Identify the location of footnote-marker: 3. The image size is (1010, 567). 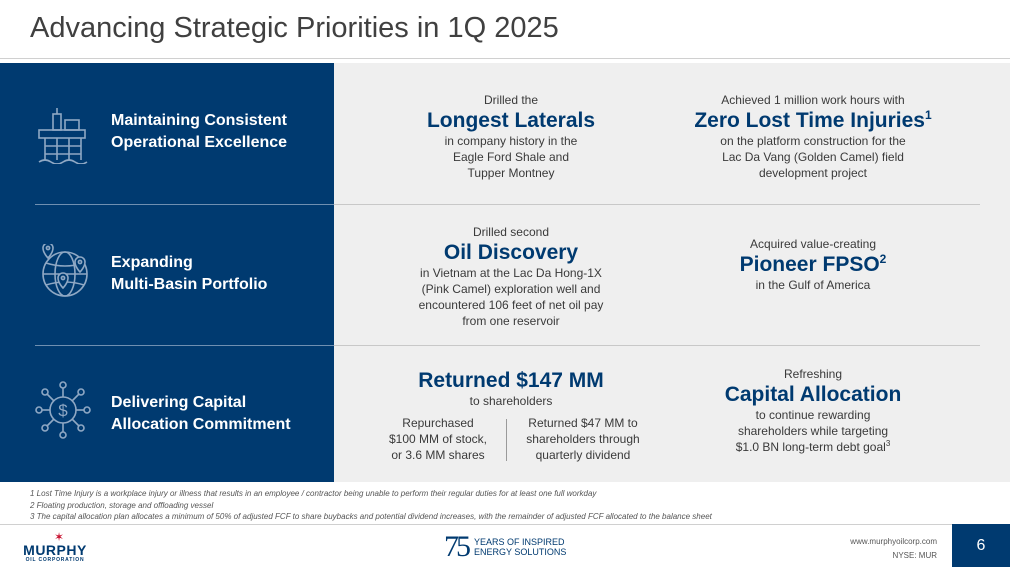
(888, 443).